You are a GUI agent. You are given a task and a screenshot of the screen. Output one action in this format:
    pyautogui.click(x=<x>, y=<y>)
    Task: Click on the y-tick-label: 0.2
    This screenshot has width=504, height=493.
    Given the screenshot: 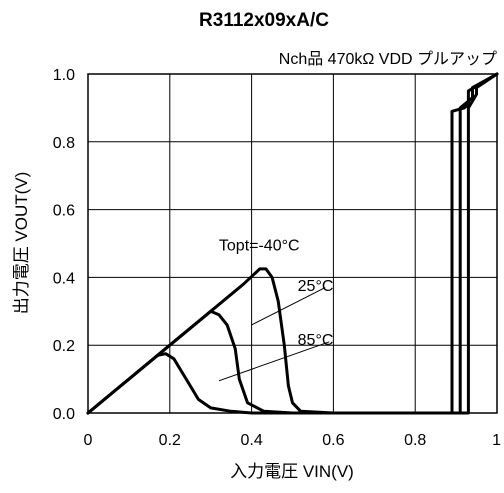 What is the action you would take?
    pyautogui.click(x=64, y=346)
    